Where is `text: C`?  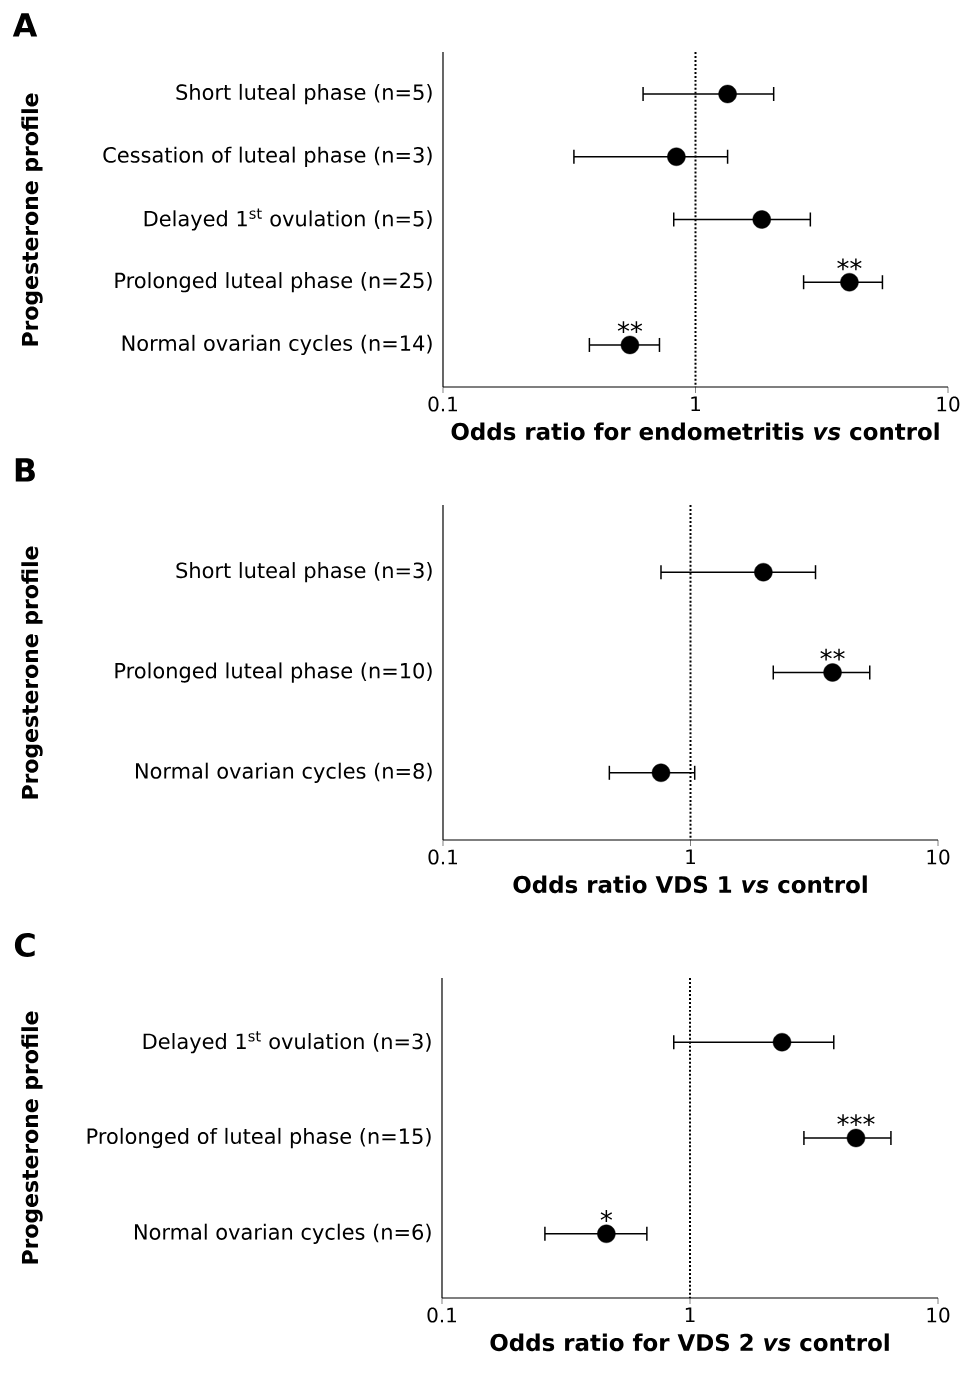
text: C is located at coordinates (24, 945).